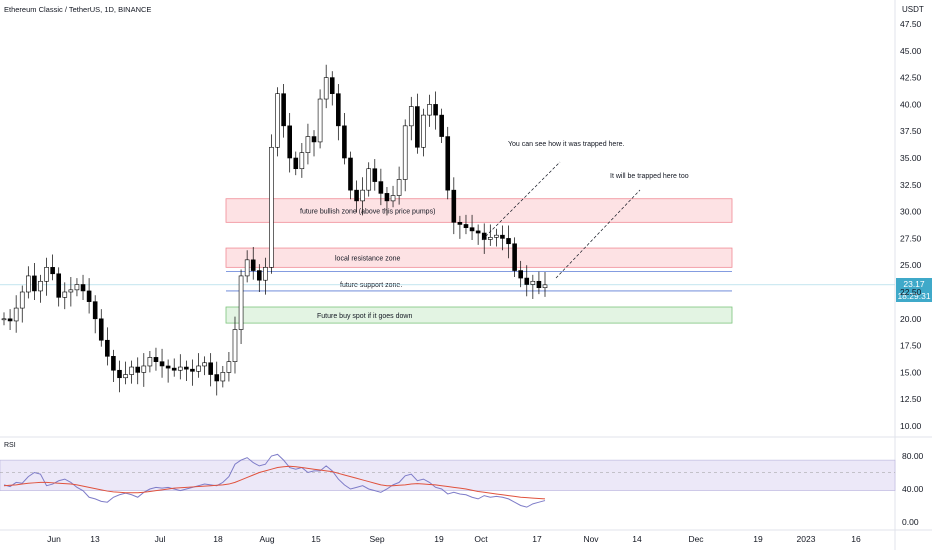  Describe the element at coordinates (266, 539) in the screenshot. I see `x-tick-label: Aug` at that location.